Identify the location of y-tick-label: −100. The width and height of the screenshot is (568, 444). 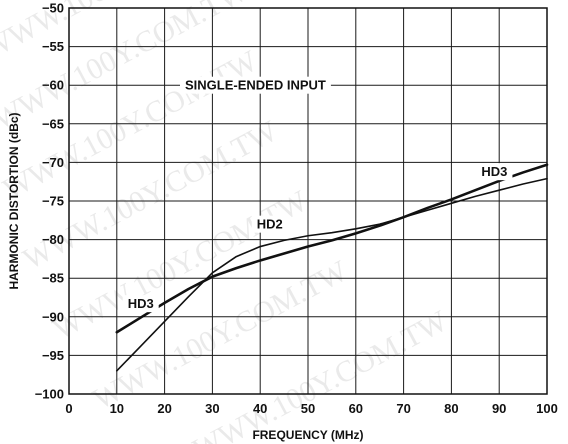
(49, 394).